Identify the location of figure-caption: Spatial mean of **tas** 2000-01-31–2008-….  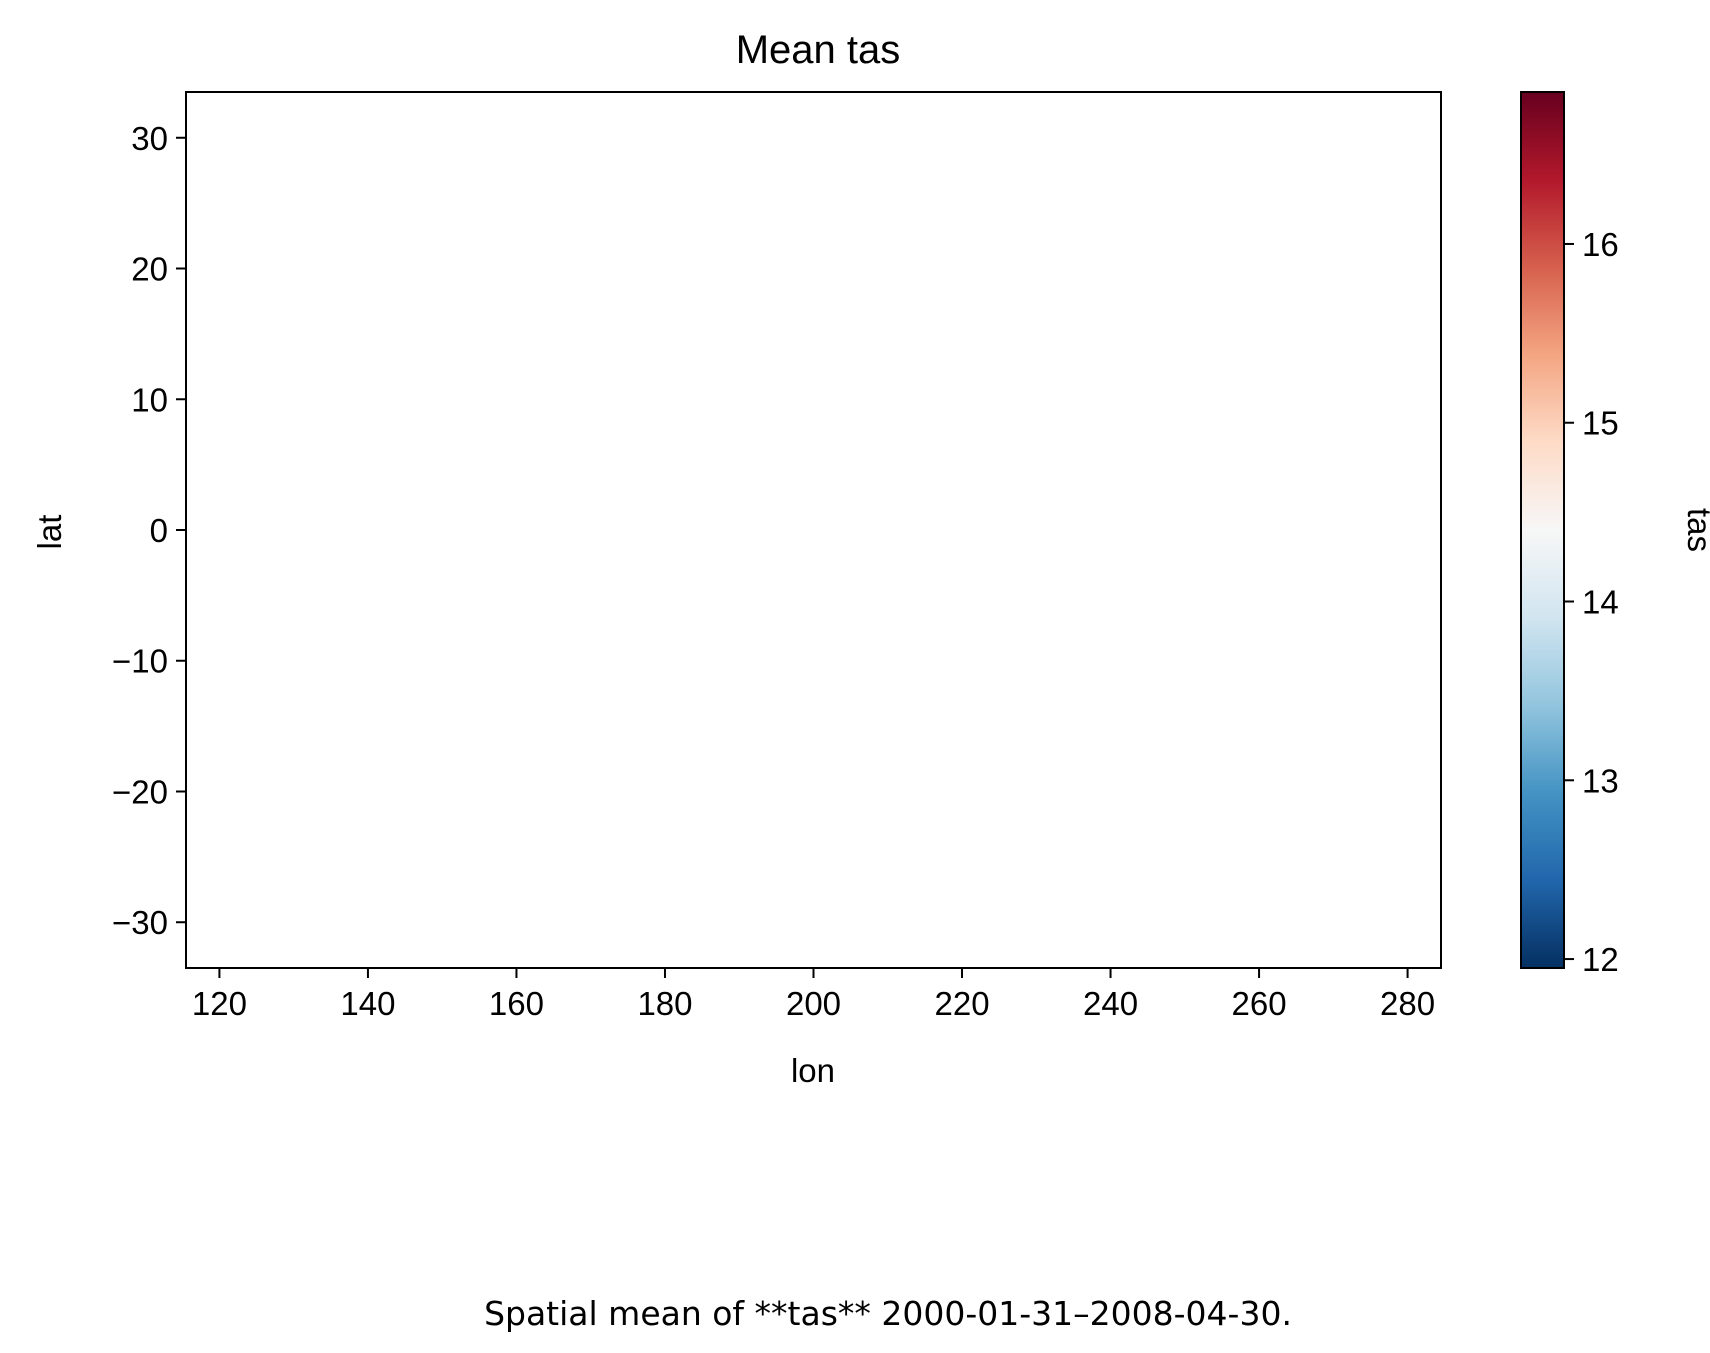
(888, 1313).